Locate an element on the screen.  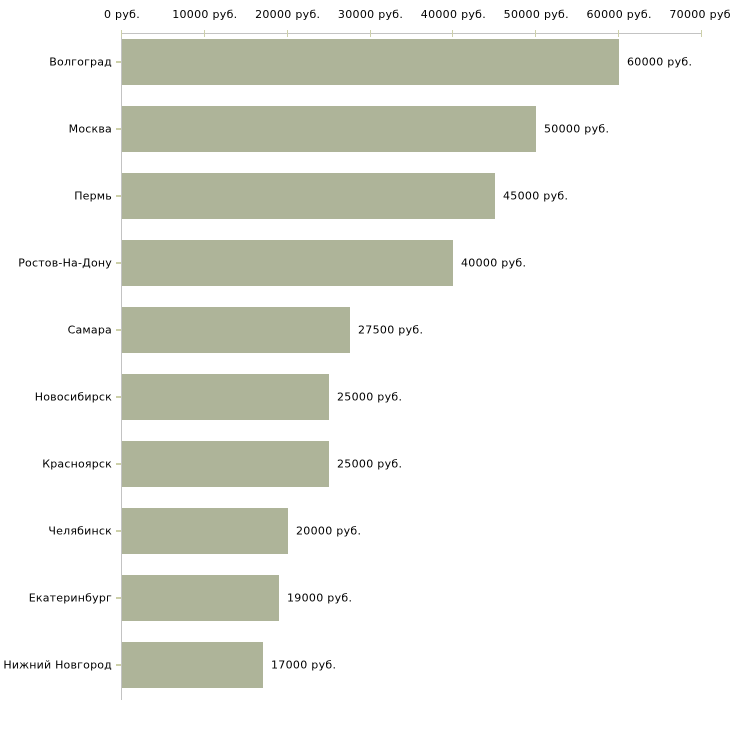
x-tick-label: 10000 руб. is located at coordinates (205, 14).